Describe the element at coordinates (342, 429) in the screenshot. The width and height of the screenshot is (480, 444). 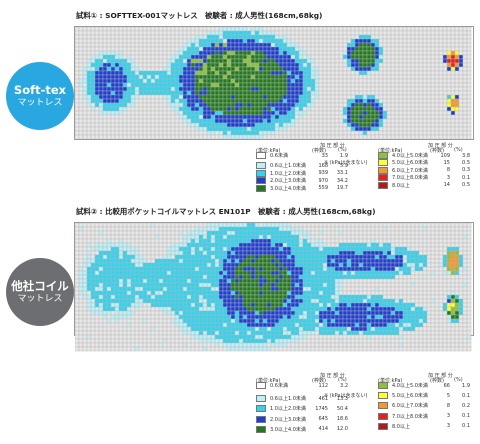
I see `legend-percent: 12.0` at that location.